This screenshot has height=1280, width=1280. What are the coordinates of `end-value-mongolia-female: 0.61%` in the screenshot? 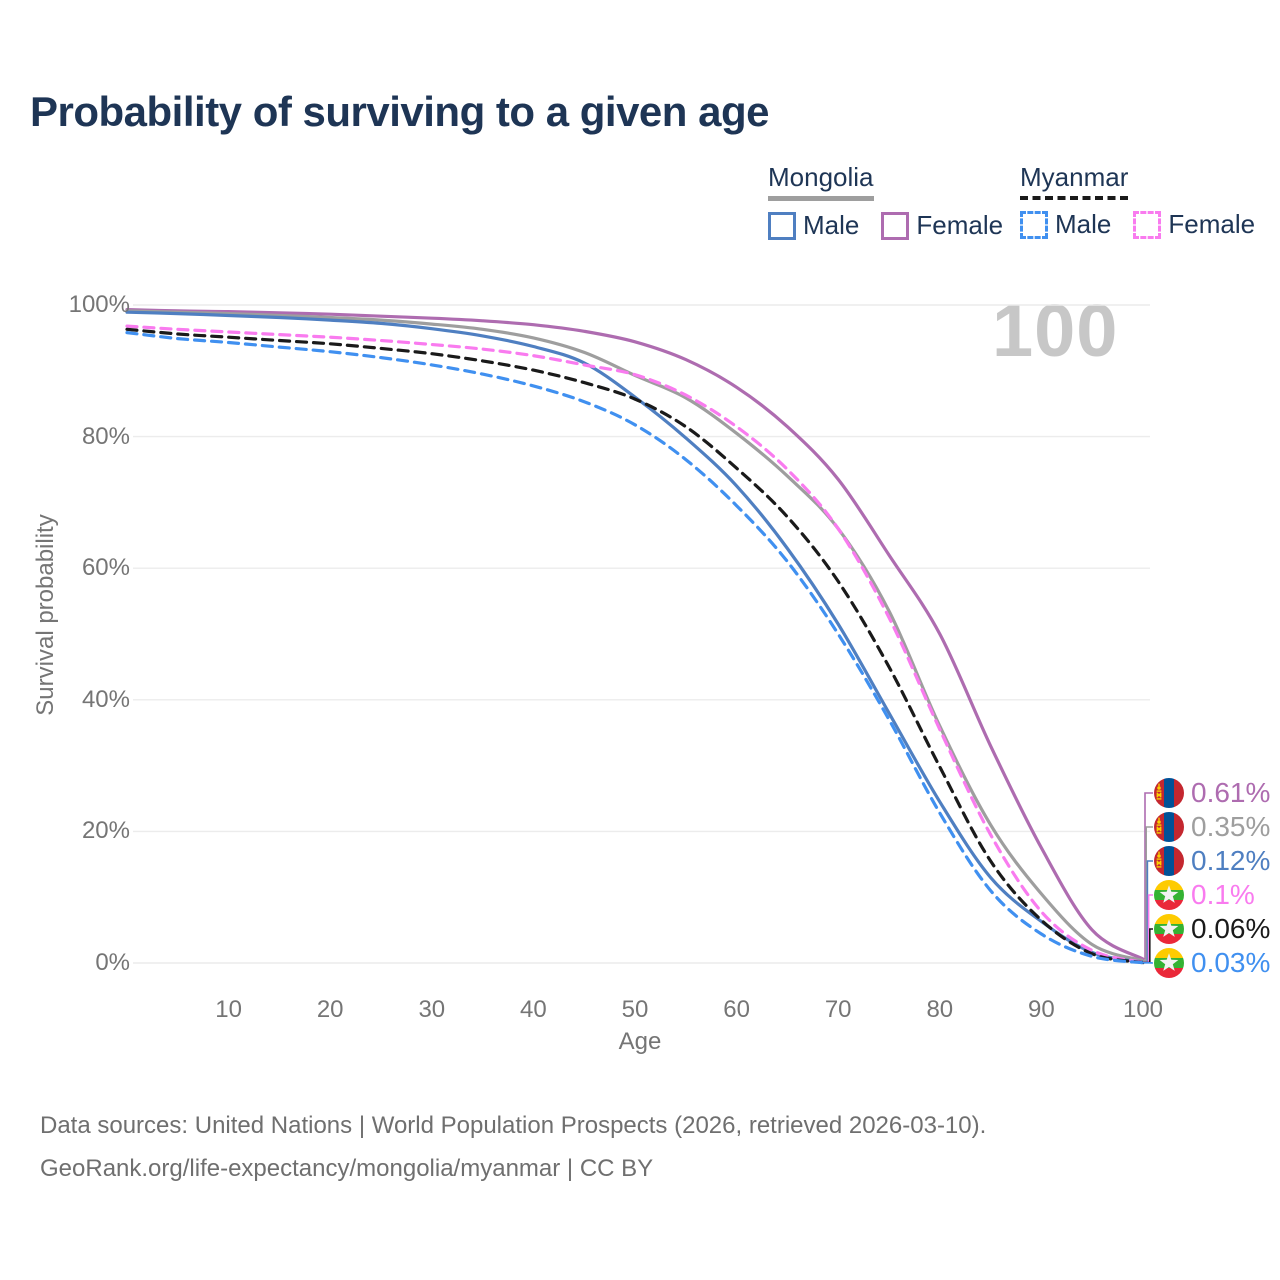 It's located at (1231, 792).